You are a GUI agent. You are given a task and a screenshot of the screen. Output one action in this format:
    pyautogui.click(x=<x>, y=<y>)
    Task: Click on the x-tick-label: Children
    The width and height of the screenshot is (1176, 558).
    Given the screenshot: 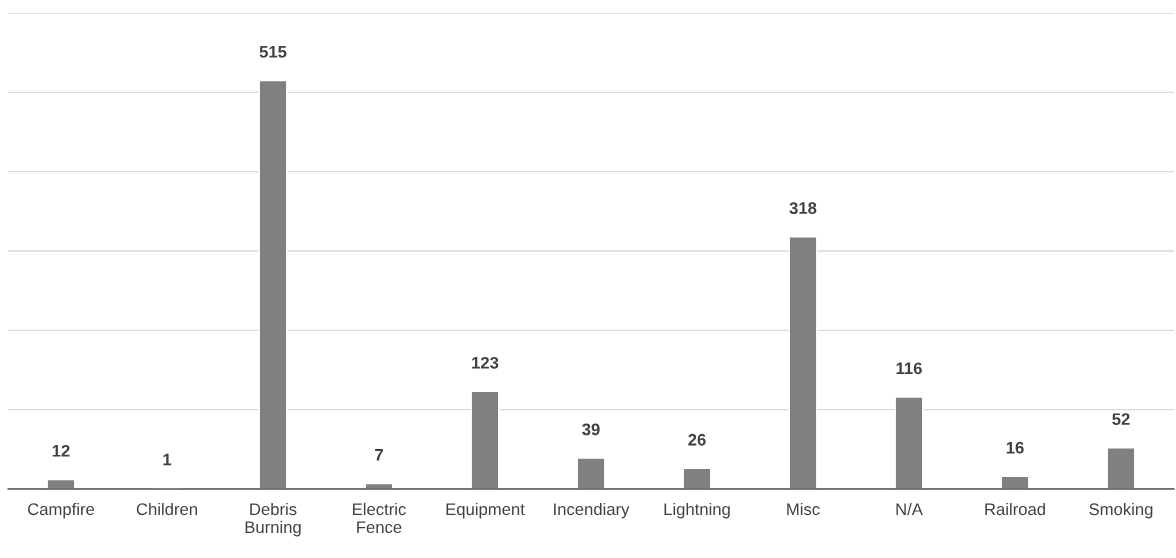 What is the action you would take?
    pyautogui.click(x=166, y=509)
    